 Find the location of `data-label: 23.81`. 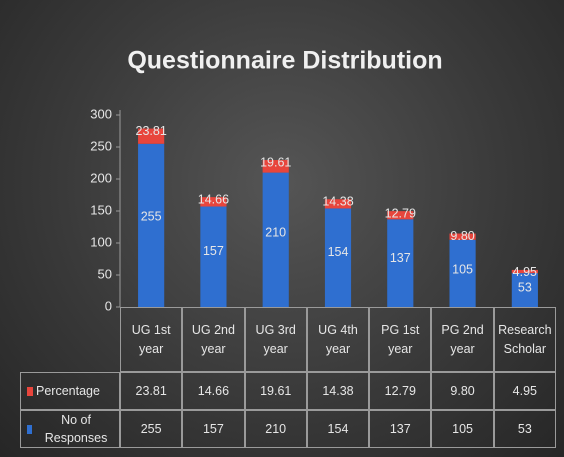

data-label: 23.81 is located at coordinates (151, 131).